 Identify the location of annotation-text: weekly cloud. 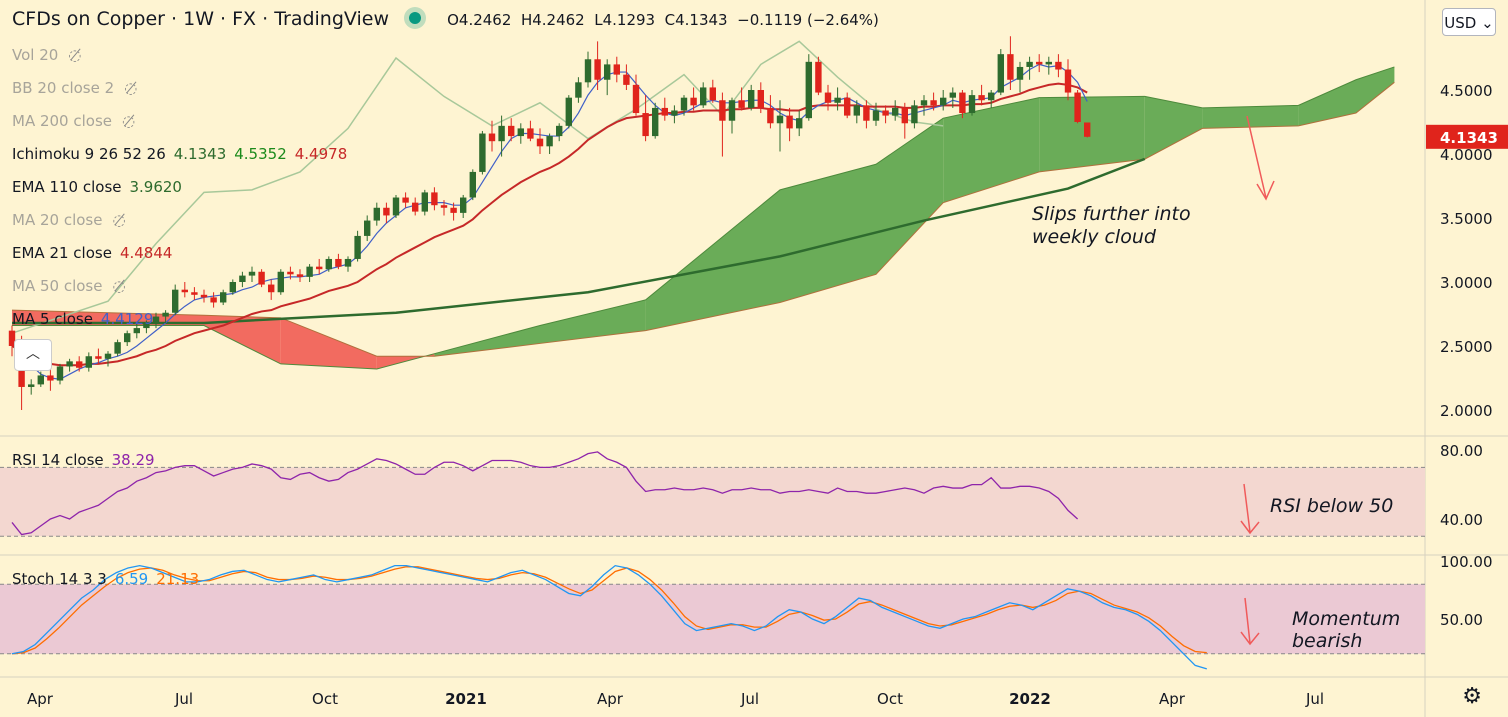
(1094, 237).